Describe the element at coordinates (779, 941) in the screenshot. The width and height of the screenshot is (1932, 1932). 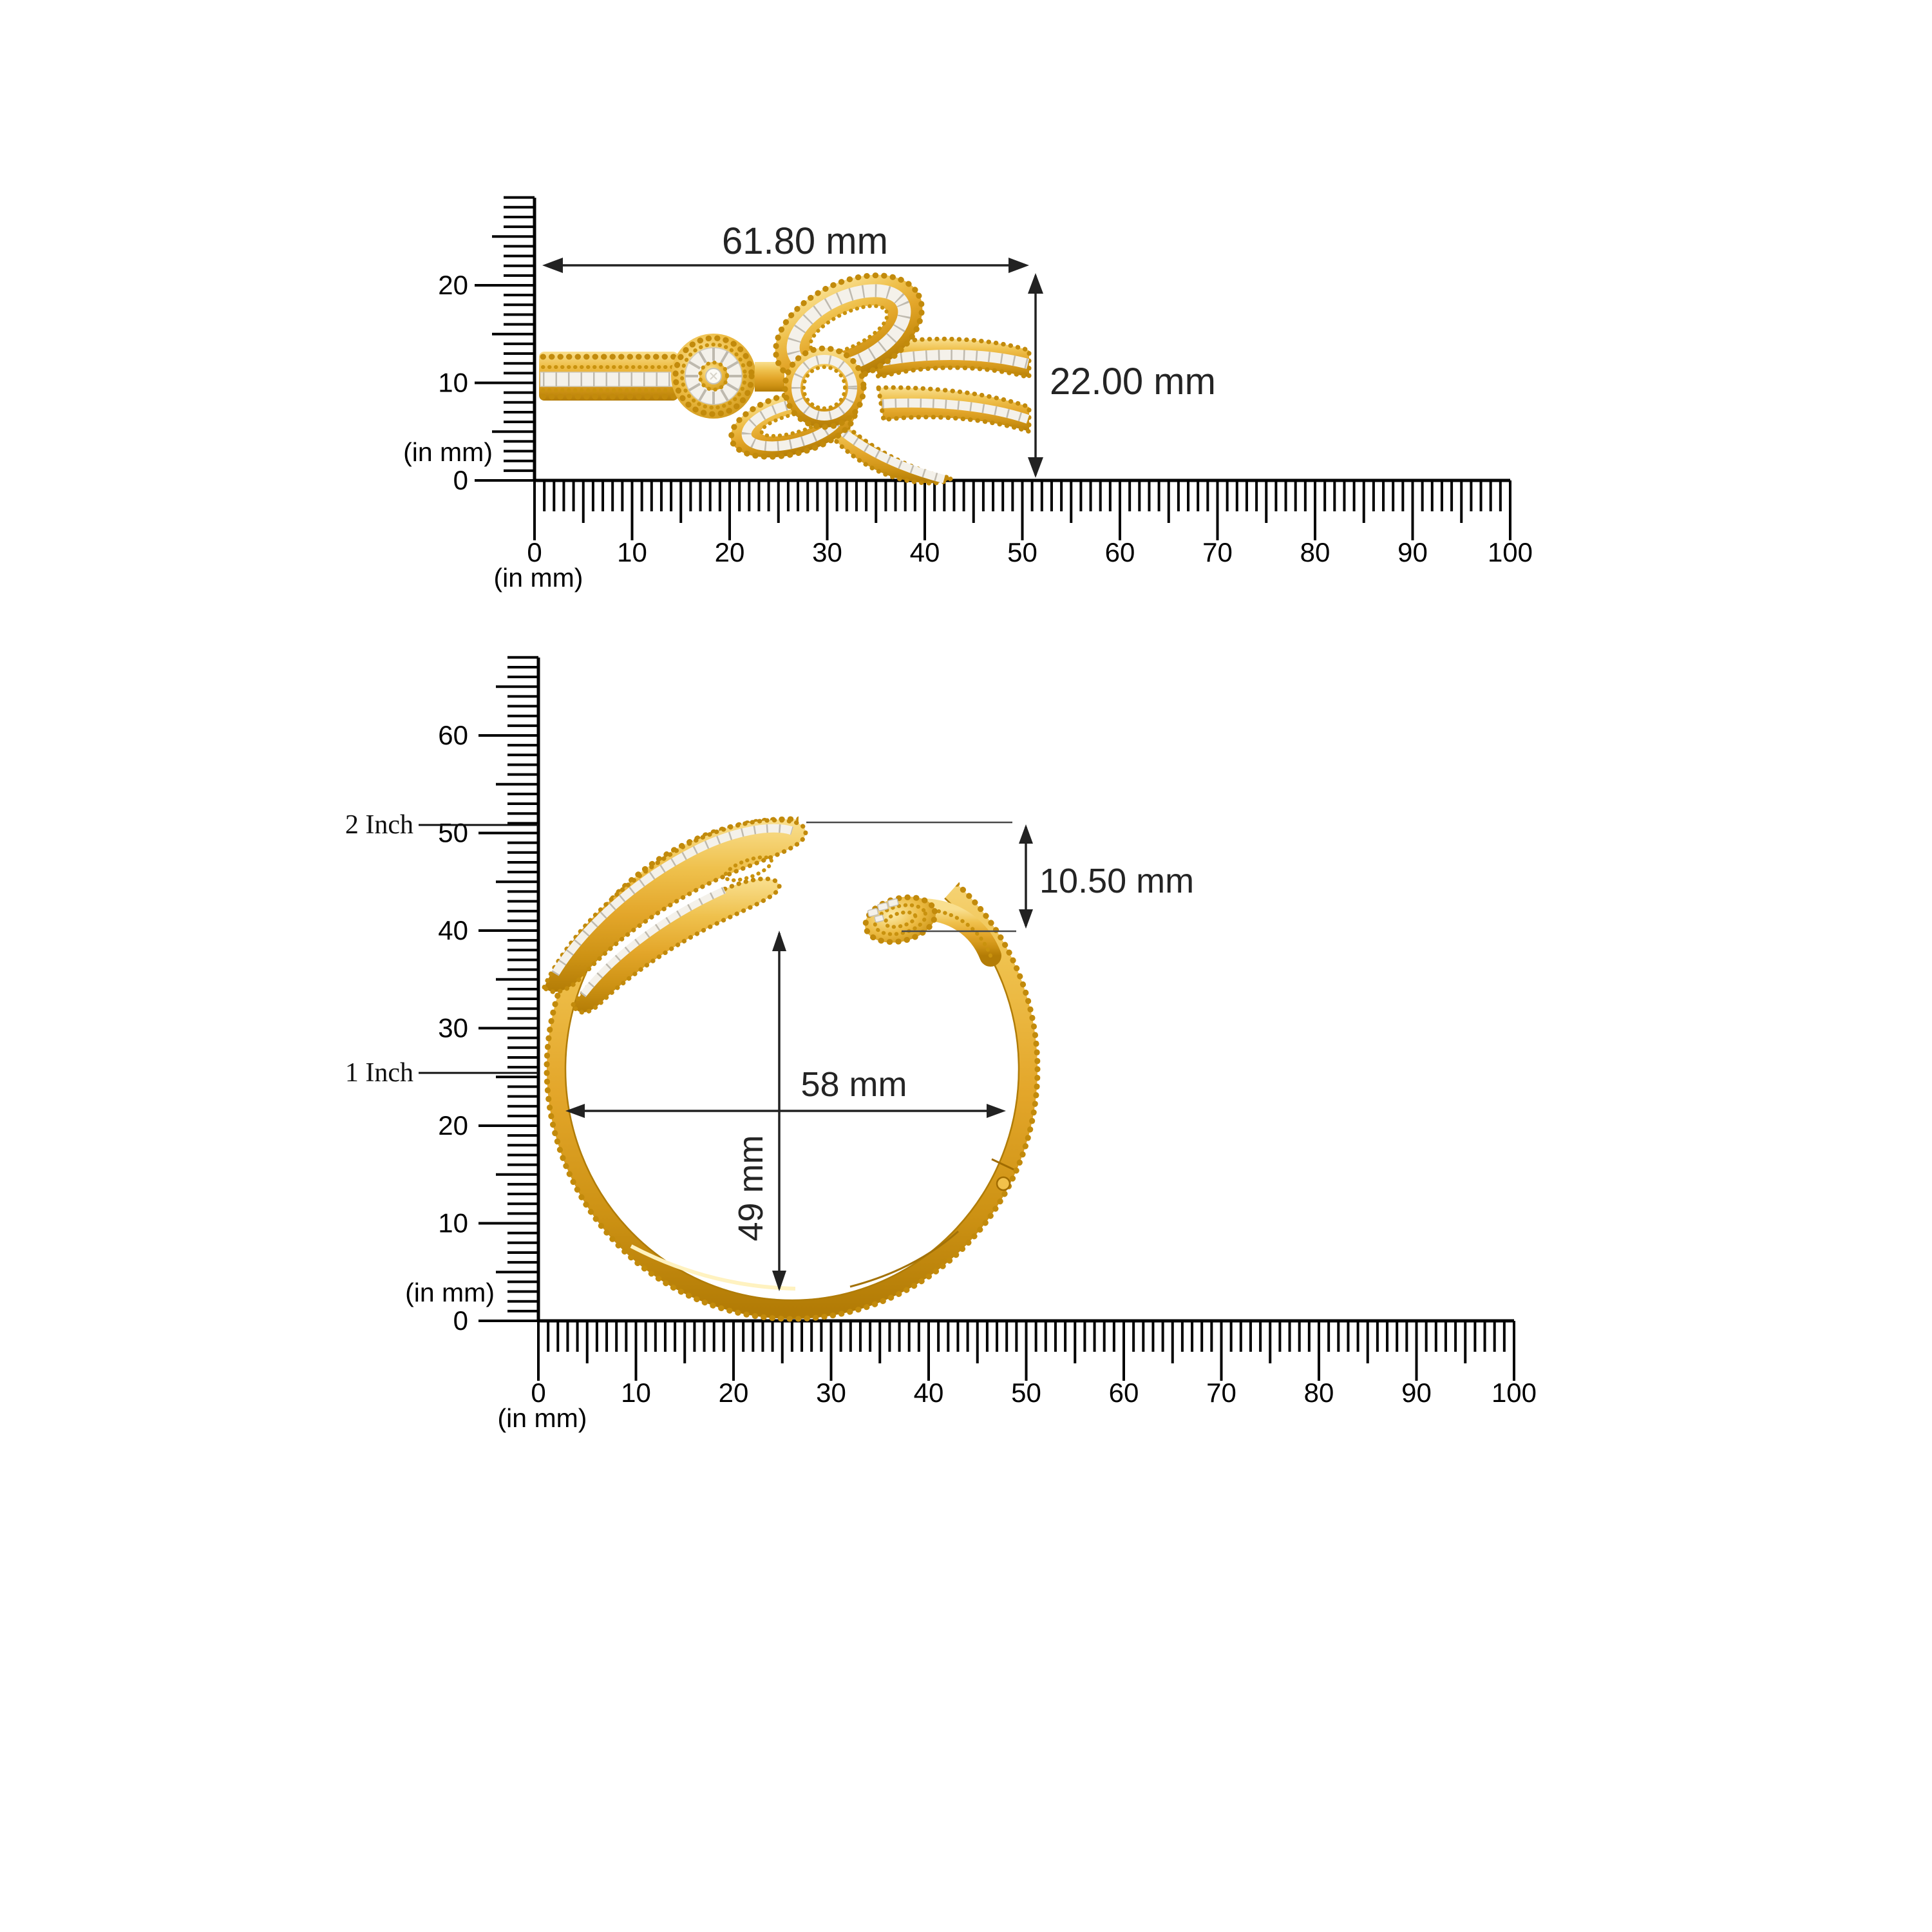
I see `inner-height-arrowhead-top` at that location.